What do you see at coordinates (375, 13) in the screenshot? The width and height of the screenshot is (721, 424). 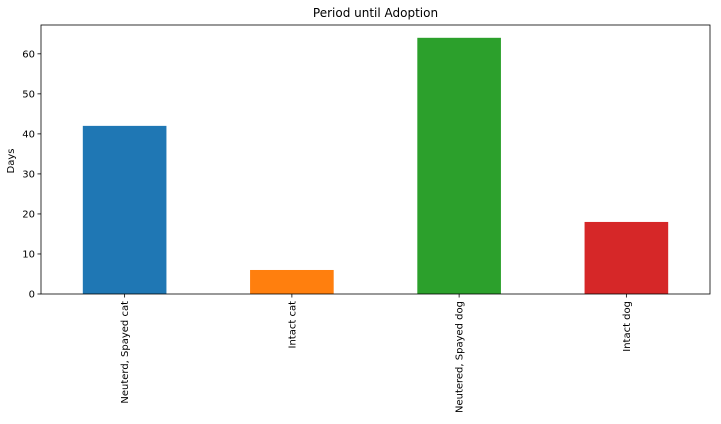 I see `chart-title: Period until Adoption` at bounding box center [375, 13].